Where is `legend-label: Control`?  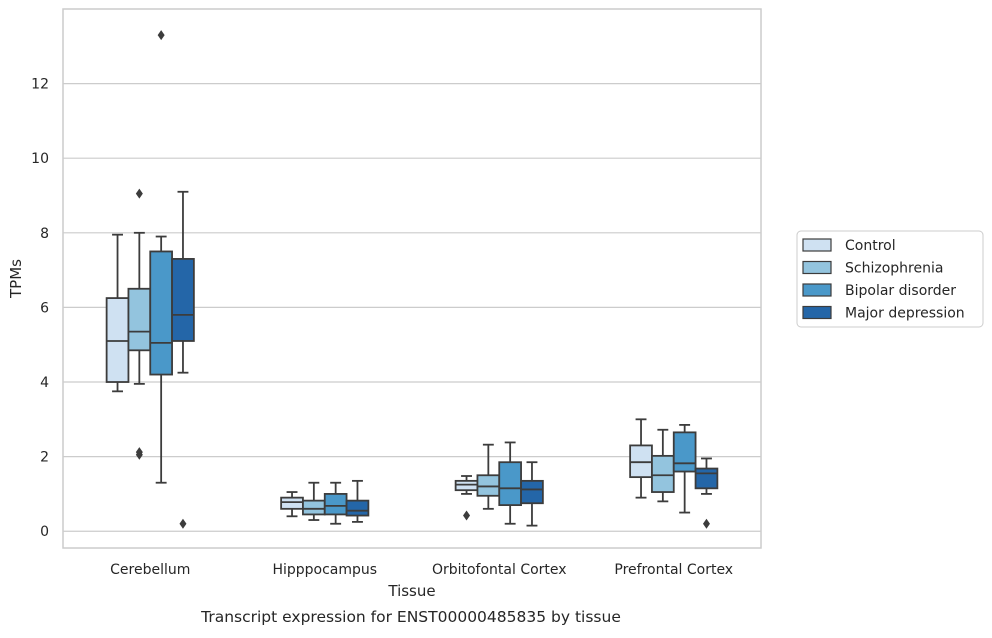 legend-label: Control is located at coordinates (870, 246).